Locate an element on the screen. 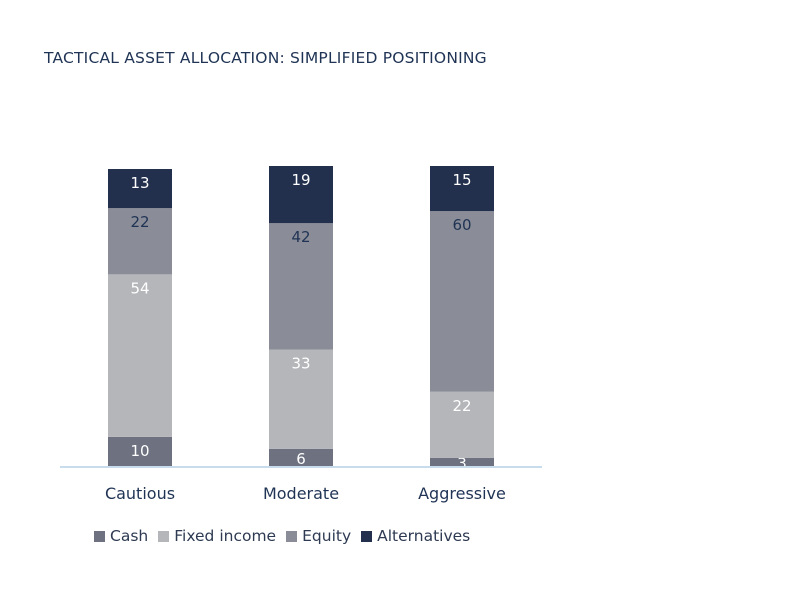 This screenshot has height=600, width=800. legend-swatch-fixed-income is located at coordinates (164, 536).